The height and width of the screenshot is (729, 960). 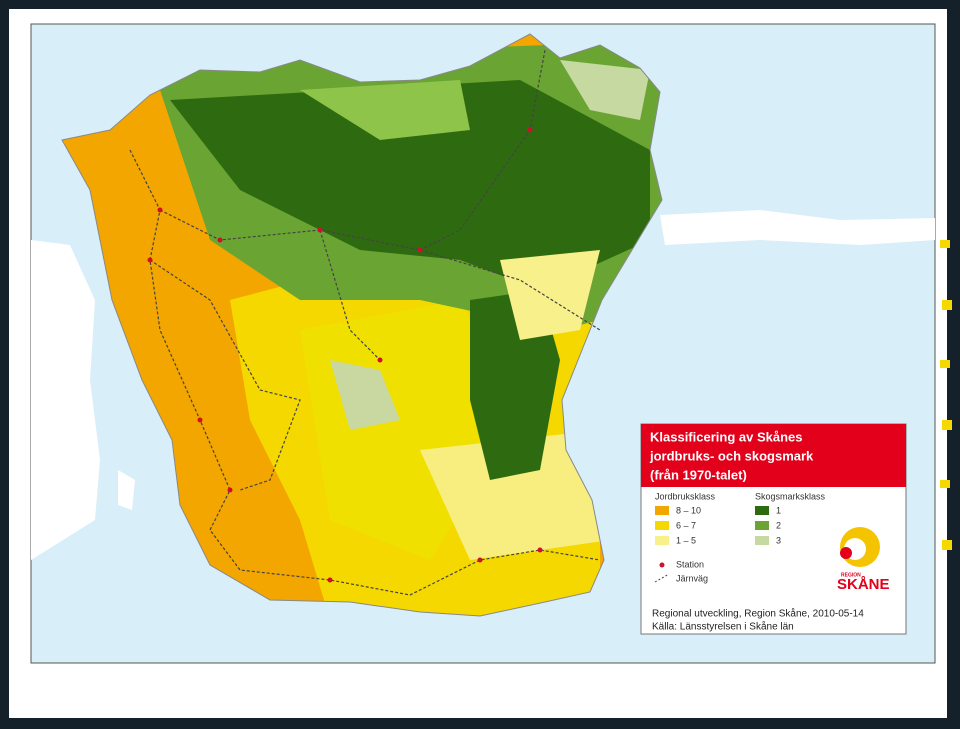 What do you see at coordinates (685, 496) in the screenshot?
I see `legend-heading: Jordbruksklass` at bounding box center [685, 496].